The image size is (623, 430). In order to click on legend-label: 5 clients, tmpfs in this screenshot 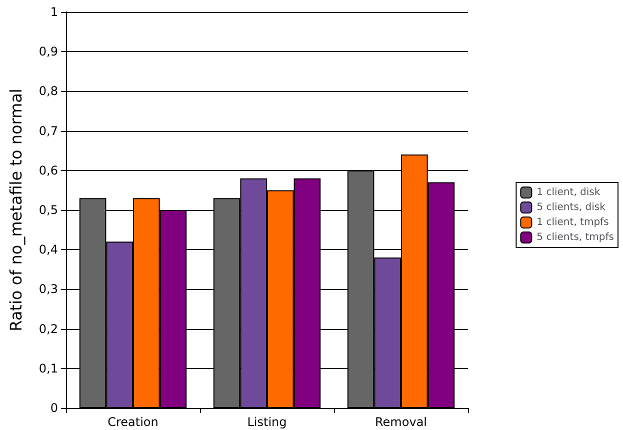, I will do `click(575, 237)`.